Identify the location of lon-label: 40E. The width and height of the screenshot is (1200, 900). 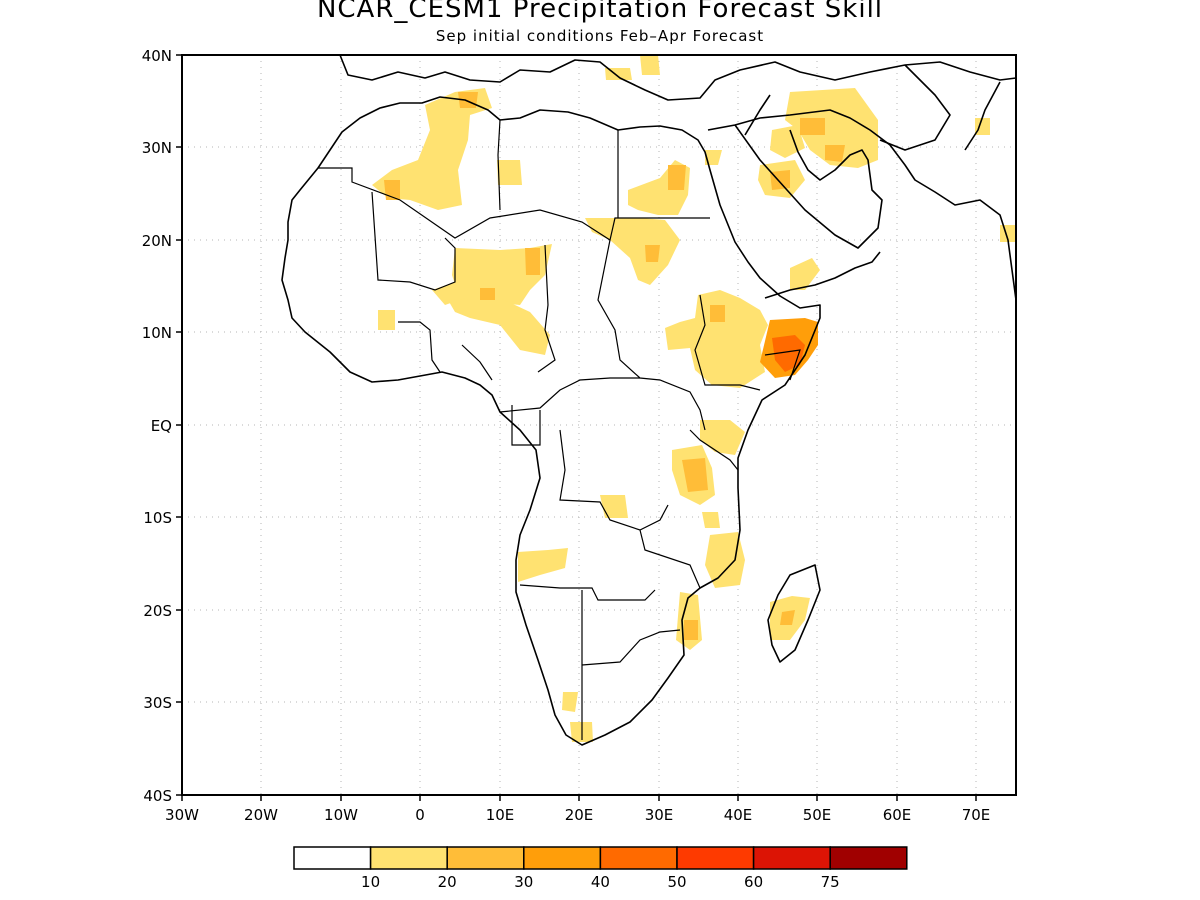
(738, 815).